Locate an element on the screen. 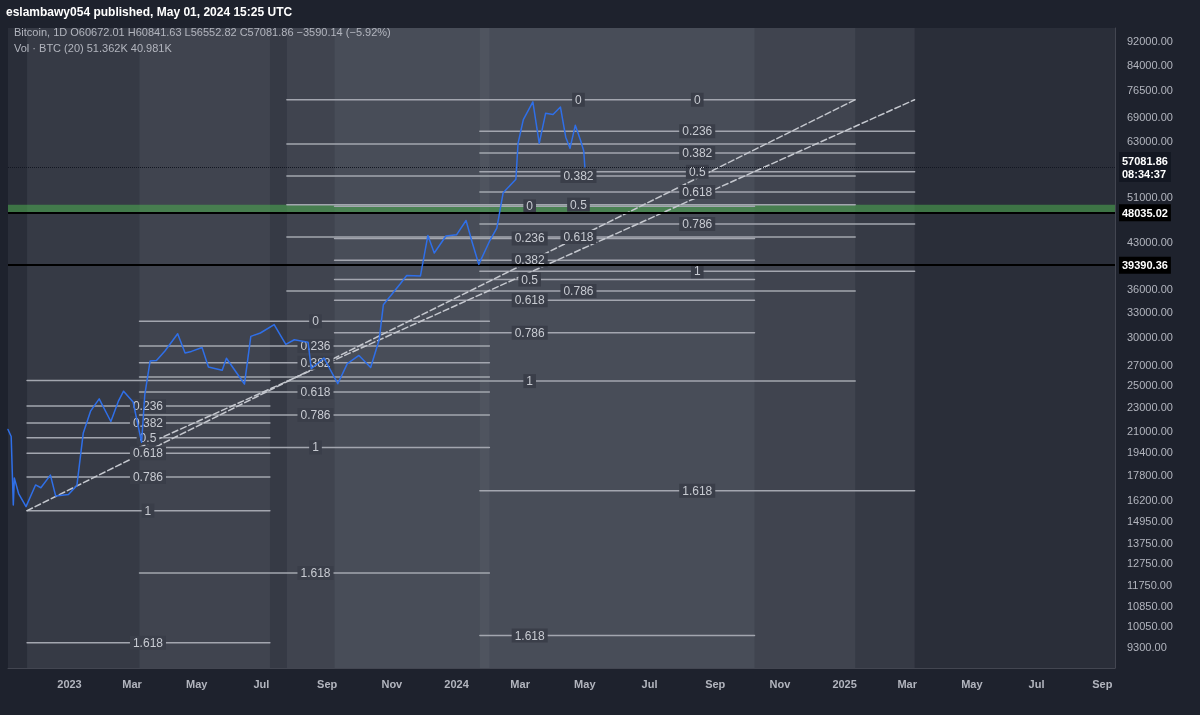 The width and height of the screenshot is (1200, 715). y-tick-label: 13750.00 is located at coordinates (1150, 543).